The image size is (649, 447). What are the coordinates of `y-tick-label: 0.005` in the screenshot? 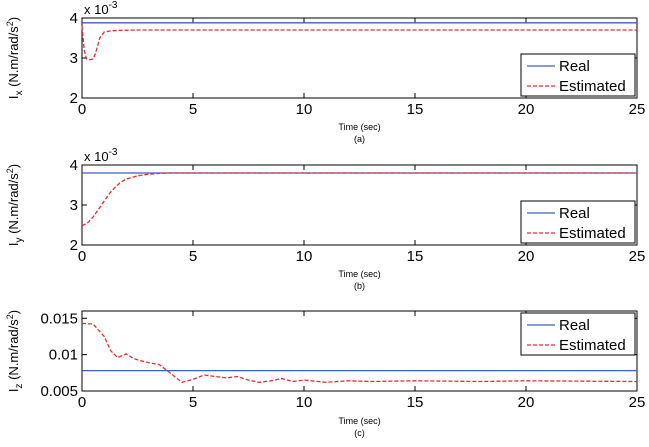 It's located at (59, 391).